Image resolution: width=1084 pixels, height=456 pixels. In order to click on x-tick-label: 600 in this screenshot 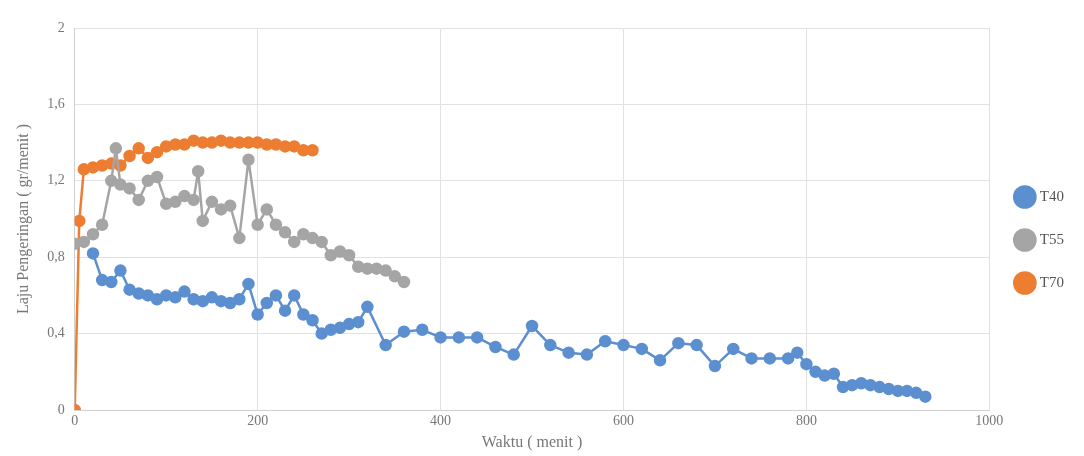, I will do `click(623, 421)`.